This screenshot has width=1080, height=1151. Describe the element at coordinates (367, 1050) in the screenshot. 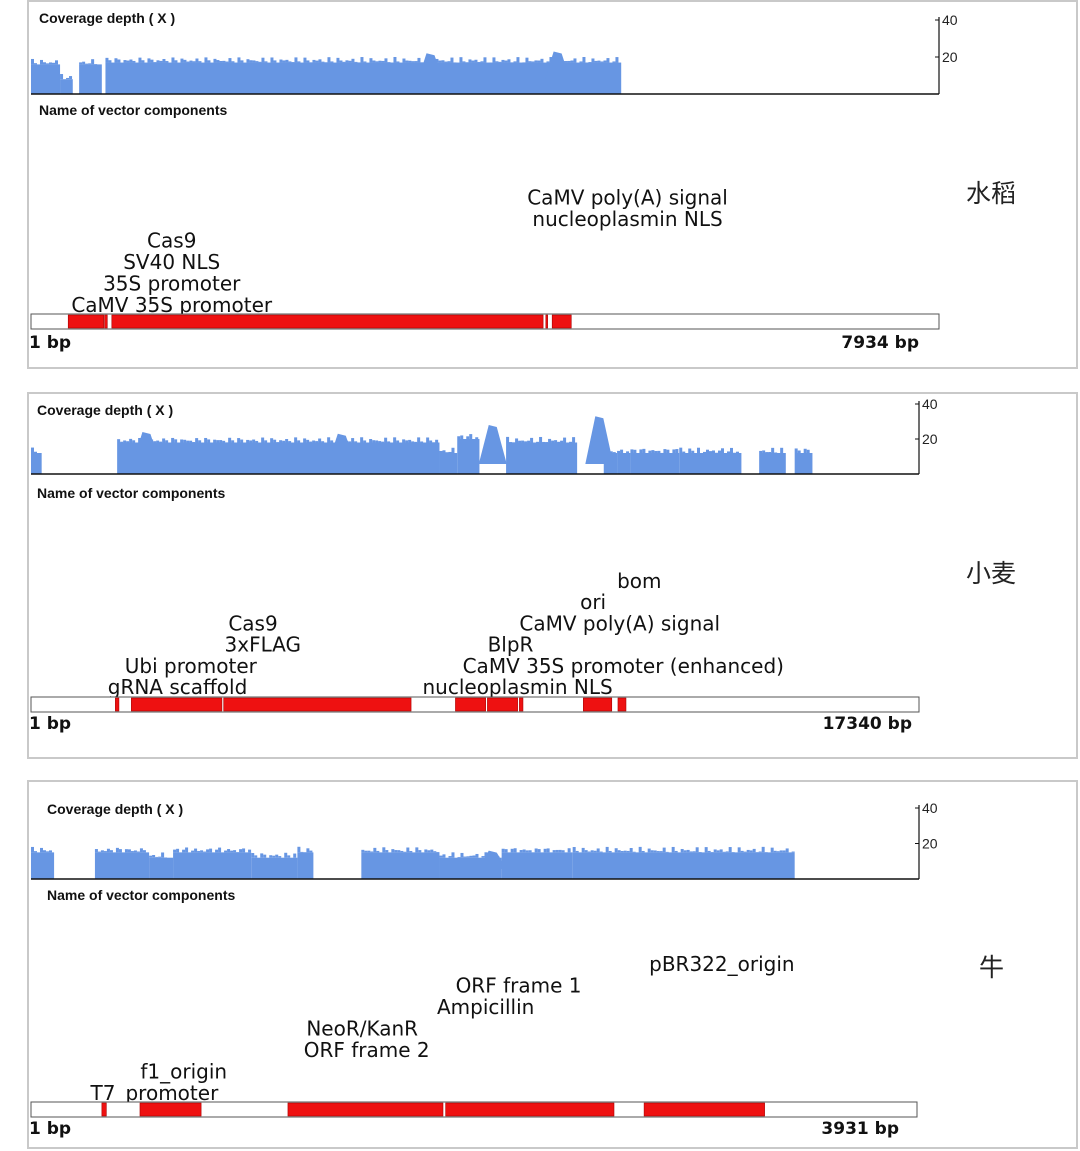

I see `feature-label: ORF frame 2` at that location.